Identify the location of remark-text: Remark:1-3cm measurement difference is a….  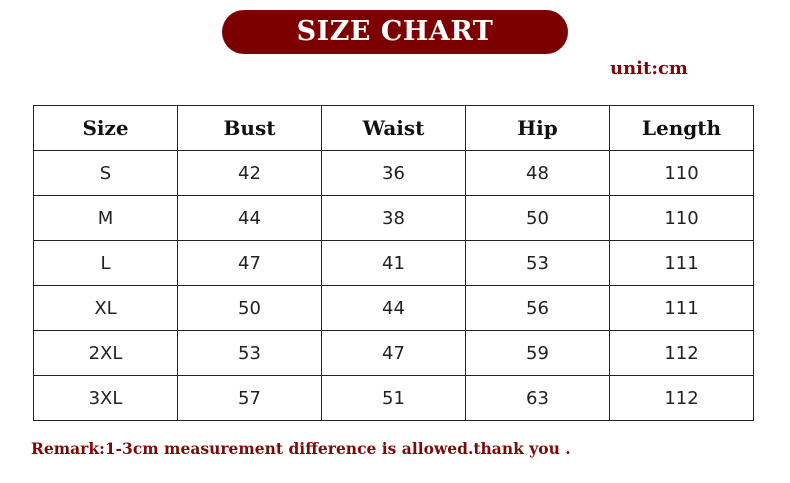
(301, 448).